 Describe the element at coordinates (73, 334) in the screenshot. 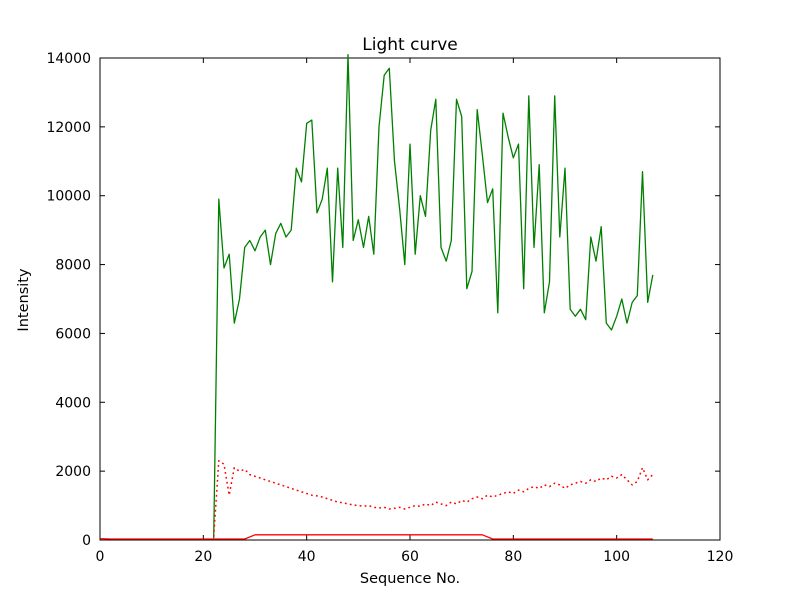

I see `y-tick-label: 6000` at that location.